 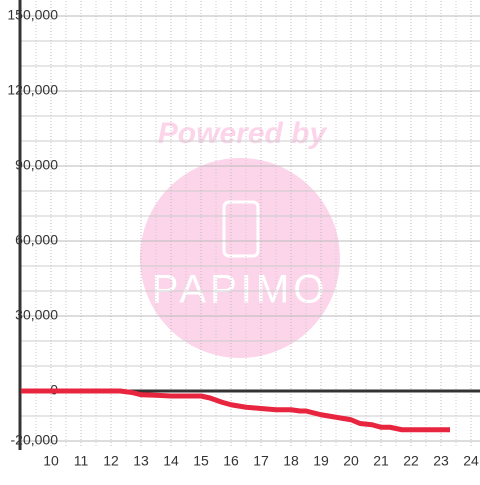 I want to click on x-tick-label: 12, so click(x=111, y=461).